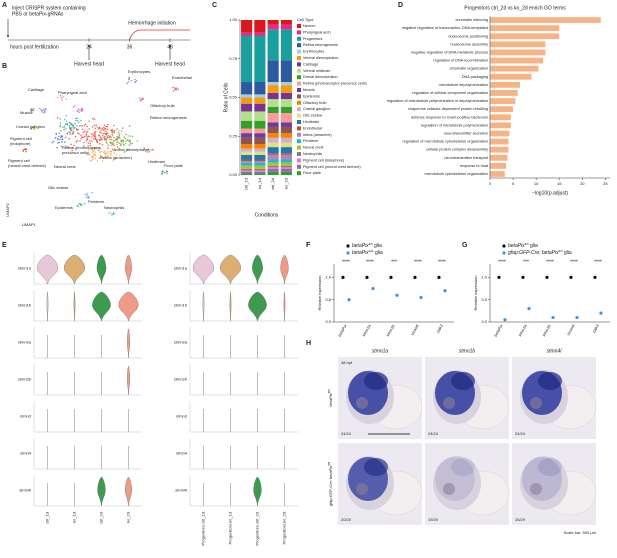 The width and height of the screenshot is (617, 558). Describe the element at coordinates (49, 8) in the screenshot. I see `note: Inject CRISPR system containing` at that location.